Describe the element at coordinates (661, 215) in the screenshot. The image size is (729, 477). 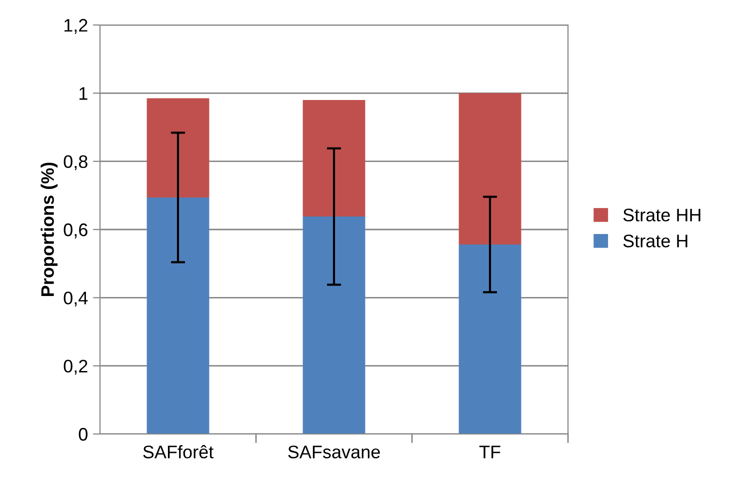
I see `legend-label: Strate HH` at that location.